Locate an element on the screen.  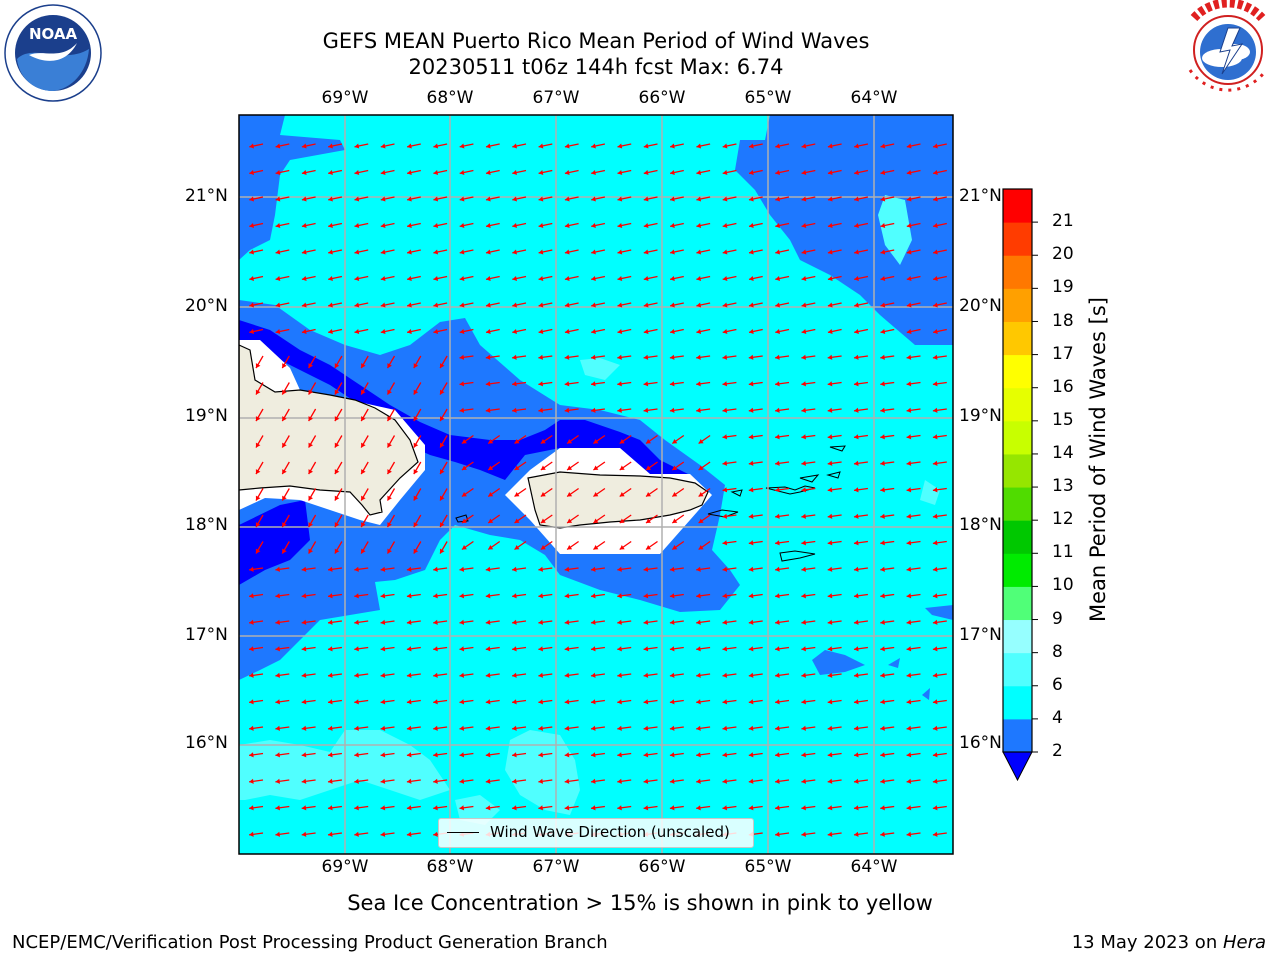
lat-label: 16°N is located at coordinates (980, 743).